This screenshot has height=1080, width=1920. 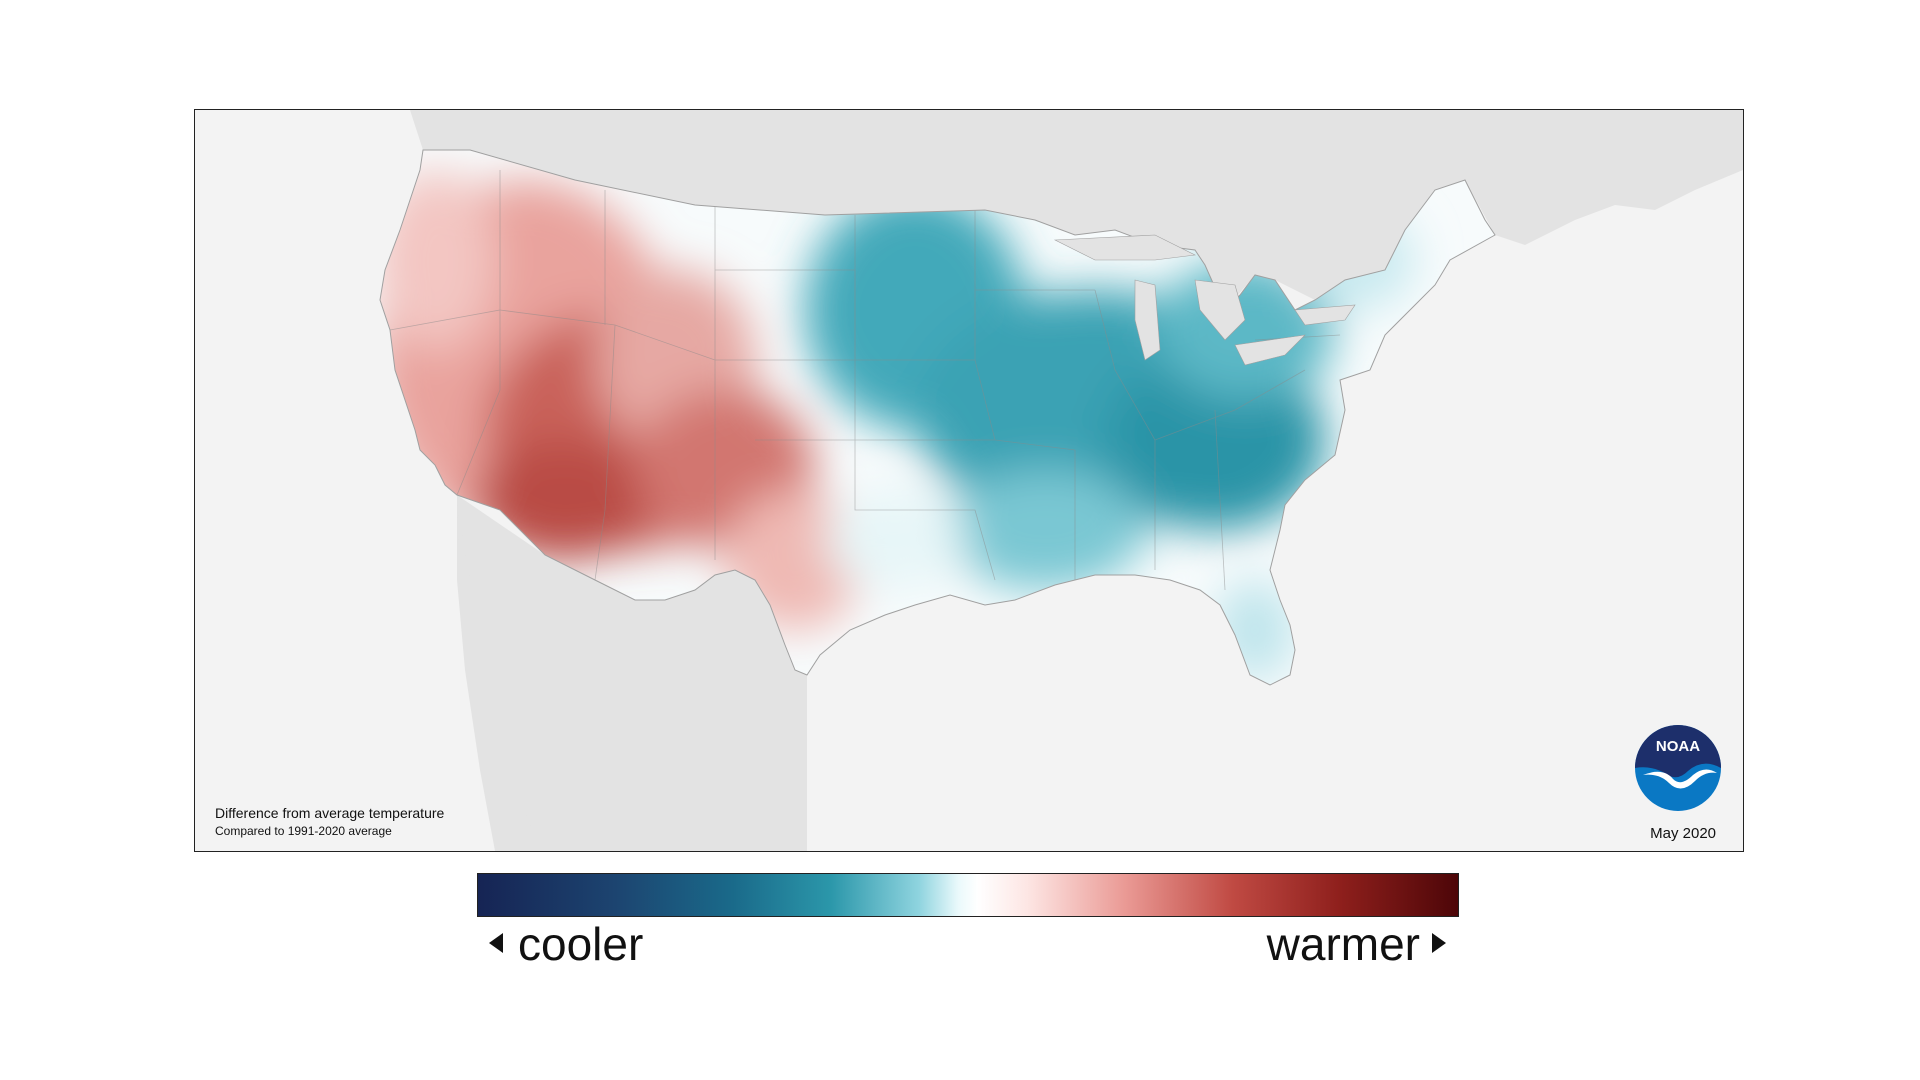 What do you see at coordinates (303, 831) in the screenshot?
I see `caption-subtitle: Compared to 1991-2020 average` at bounding box center [303, 831].